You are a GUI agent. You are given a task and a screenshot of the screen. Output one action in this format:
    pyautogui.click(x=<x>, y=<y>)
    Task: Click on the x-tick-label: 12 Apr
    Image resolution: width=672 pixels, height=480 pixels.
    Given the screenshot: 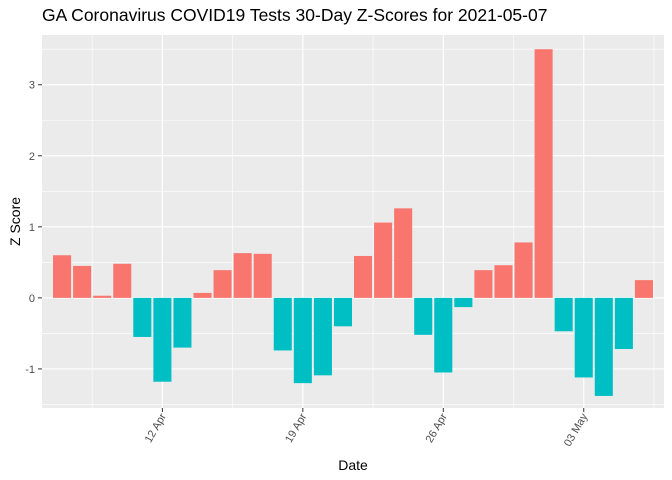 What is the action you would take?
    pyautogui.click(x=156, y=428)
    